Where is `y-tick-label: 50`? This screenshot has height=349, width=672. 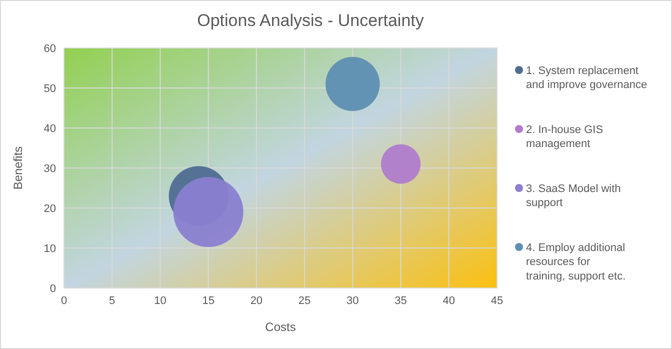 y-tick-label: 50 is located at coordinates (50, 88).